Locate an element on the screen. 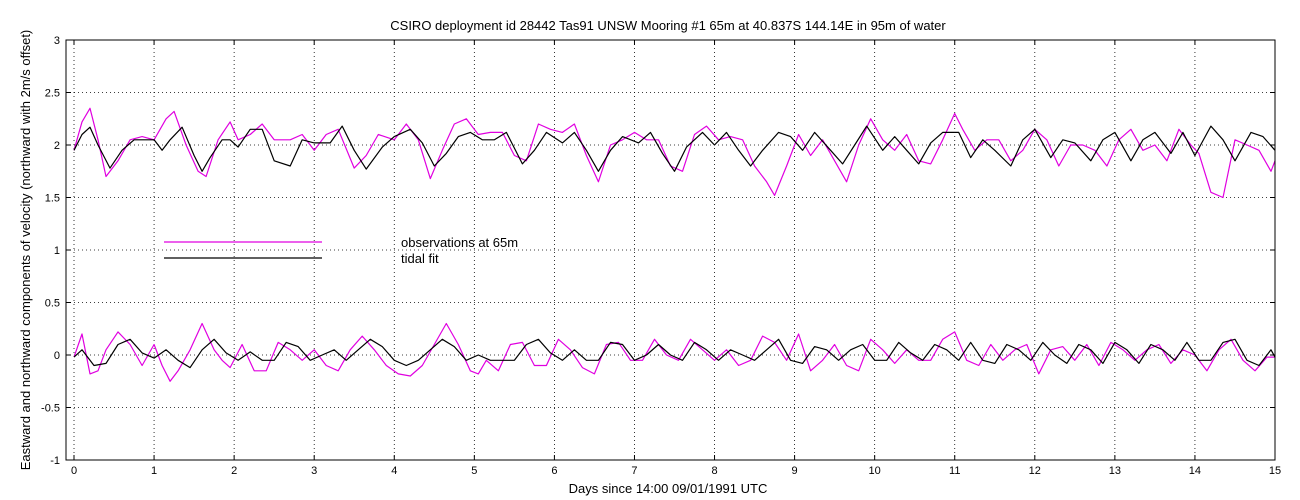 The height and width of the screenshot is (500, 1300). y-tick-label: 2.5 is located at coordinates (52, 94).